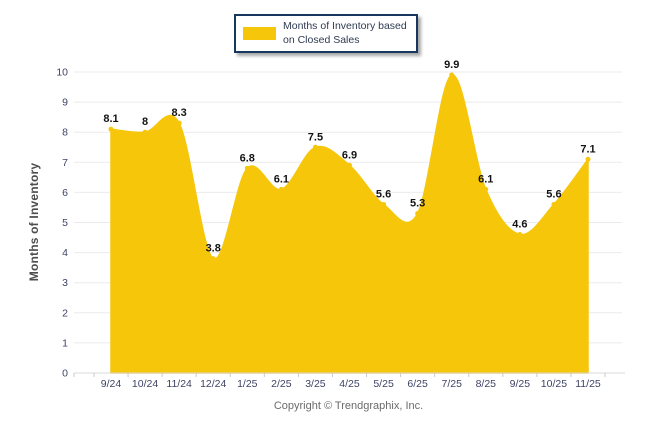 The height and width of the screenshot is (434, 646). Describe the element at coordinates (451, 384) in the screenshot. I see `x-tick-label: 7/25` at that location.